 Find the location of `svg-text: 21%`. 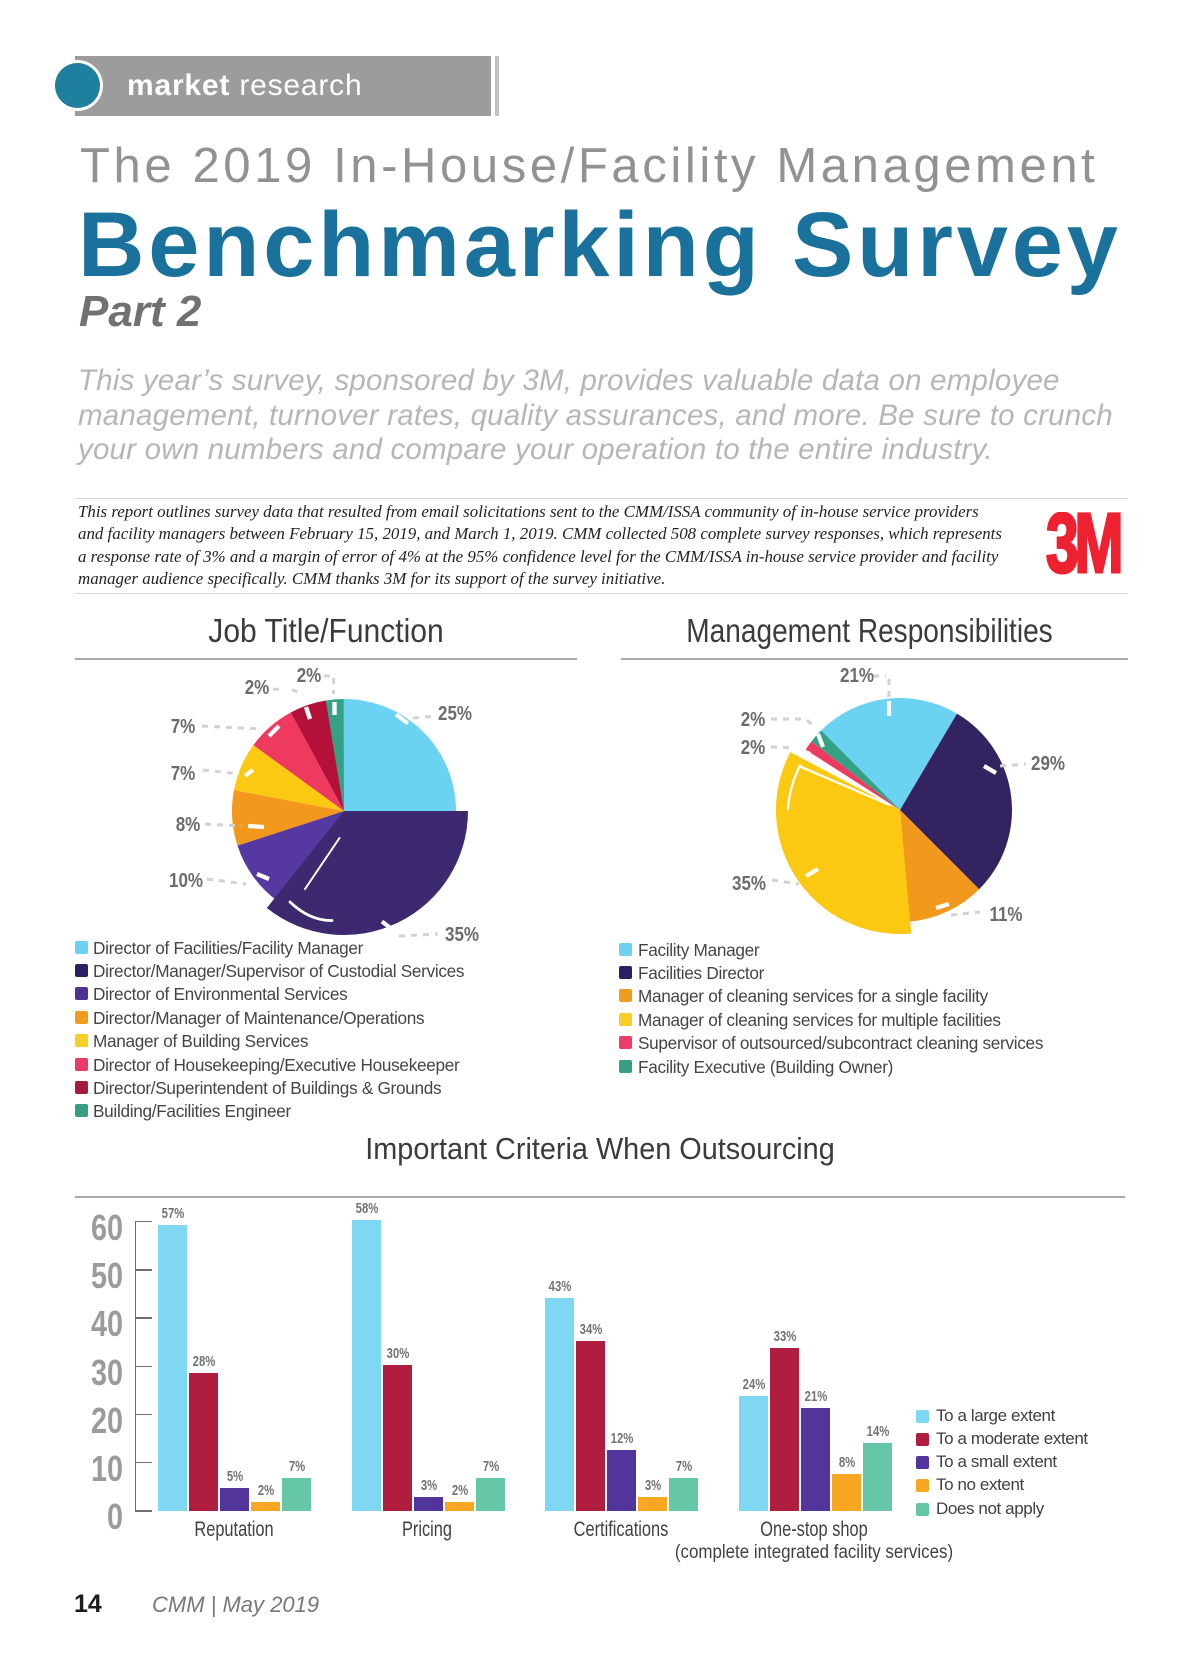

svg-text: 21% is located at coordinates (857, 675).